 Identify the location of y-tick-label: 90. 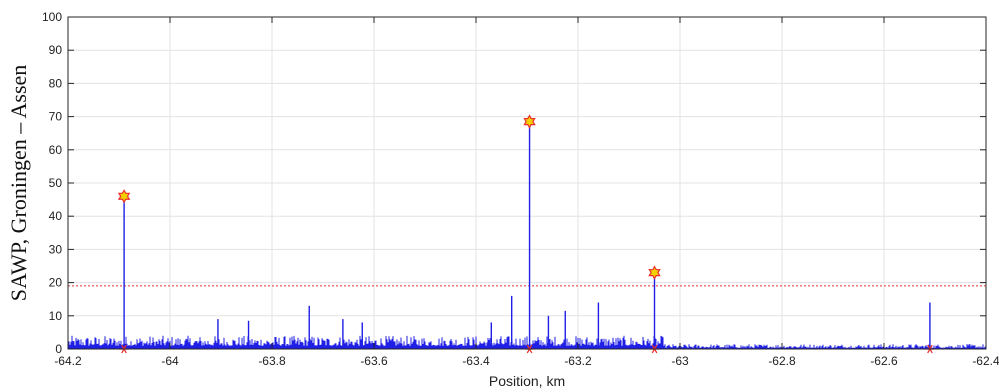
(56, 50).